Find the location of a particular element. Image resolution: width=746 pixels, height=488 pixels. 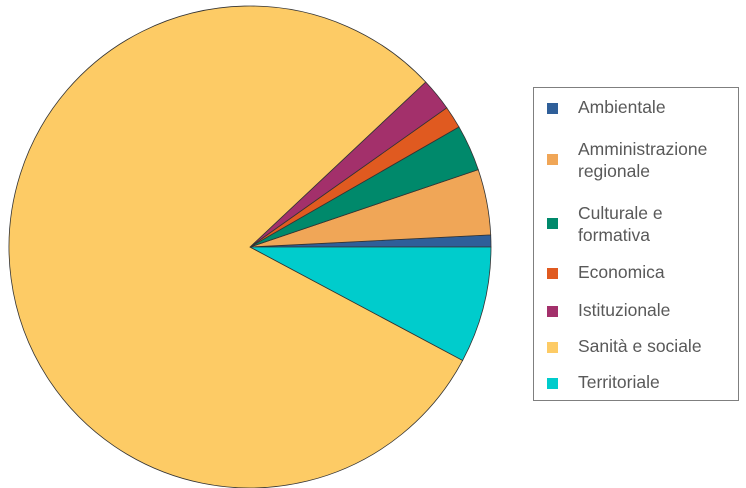

legend-swatch-economica is located at coordinates (552, 273).